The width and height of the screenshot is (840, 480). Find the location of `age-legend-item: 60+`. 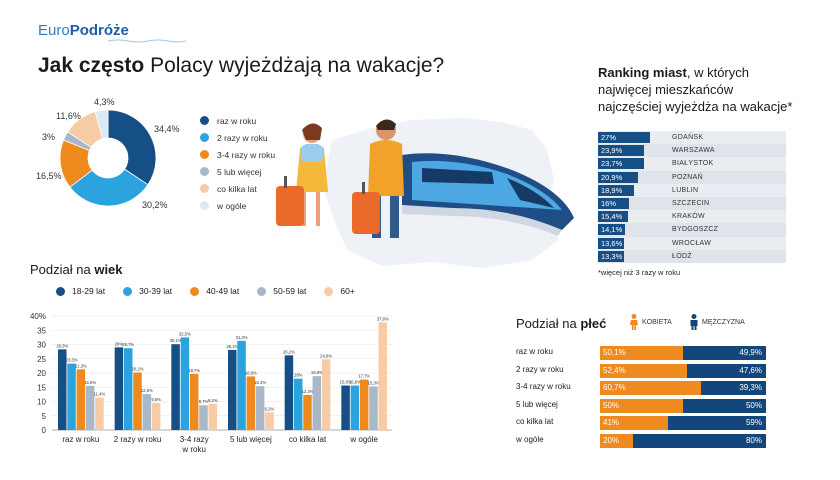

age-legend-item: 60+ is located at coordinates (339, 291).